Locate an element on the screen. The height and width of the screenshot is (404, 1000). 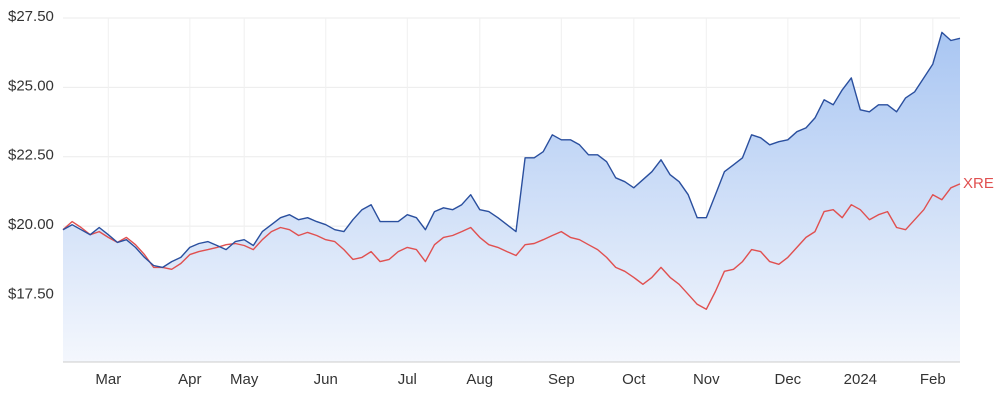
y-tick-label: $25.00 is located at coordinates (31, 85).